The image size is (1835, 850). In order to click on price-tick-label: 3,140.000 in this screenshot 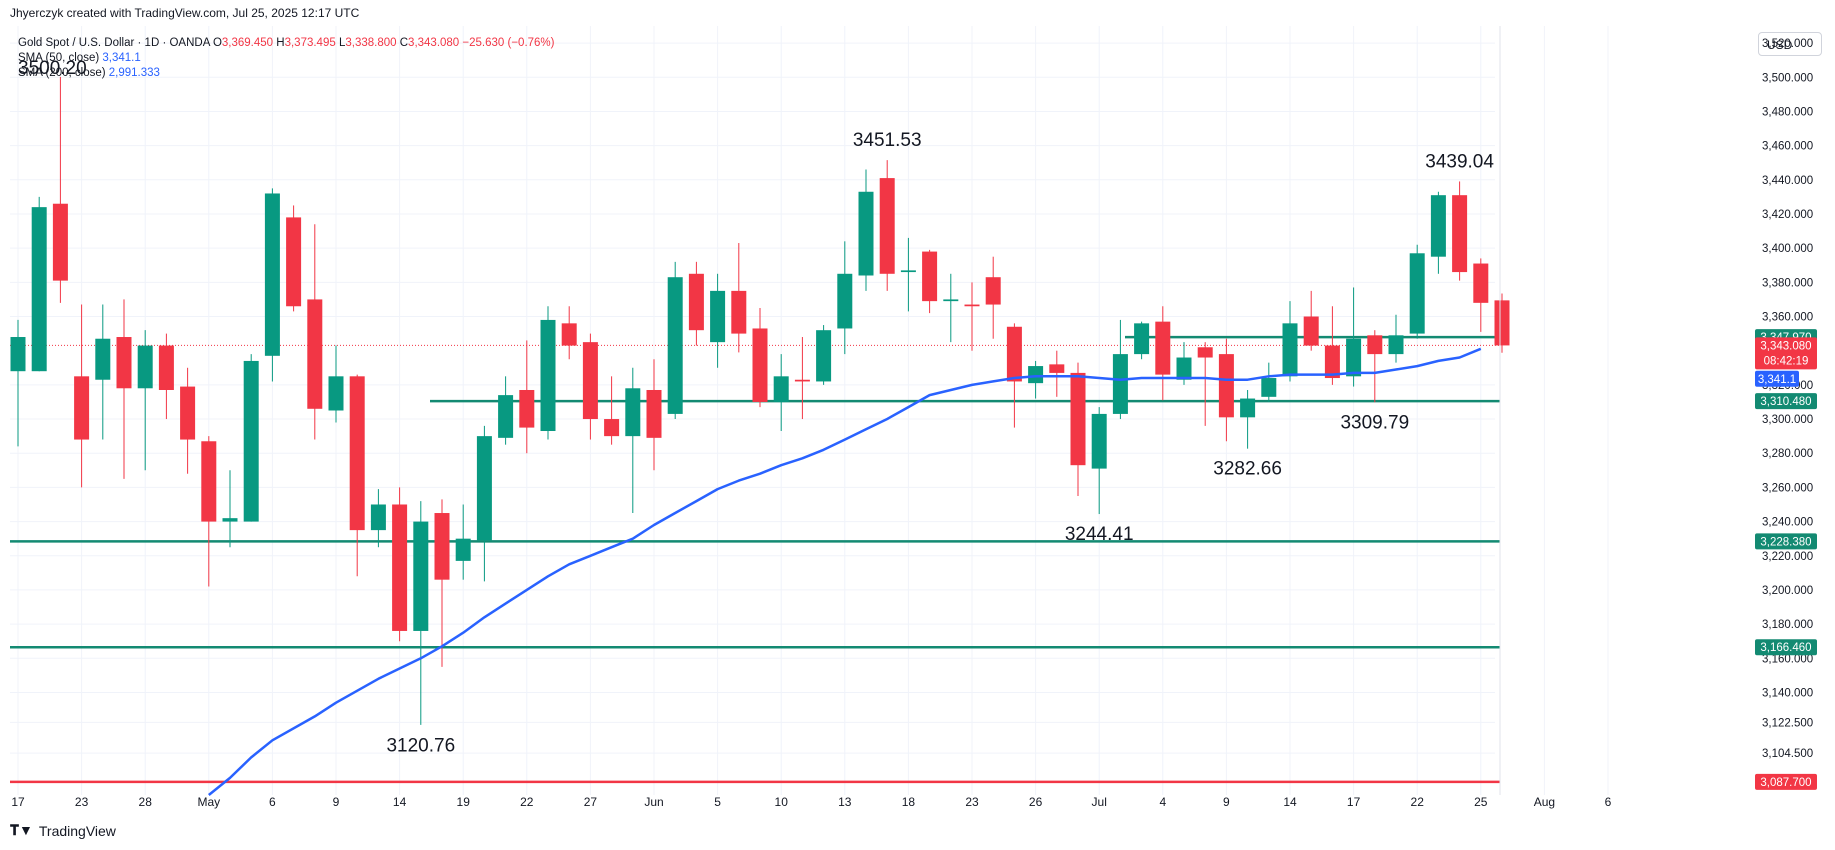, I will do `click(1787, 693)`.